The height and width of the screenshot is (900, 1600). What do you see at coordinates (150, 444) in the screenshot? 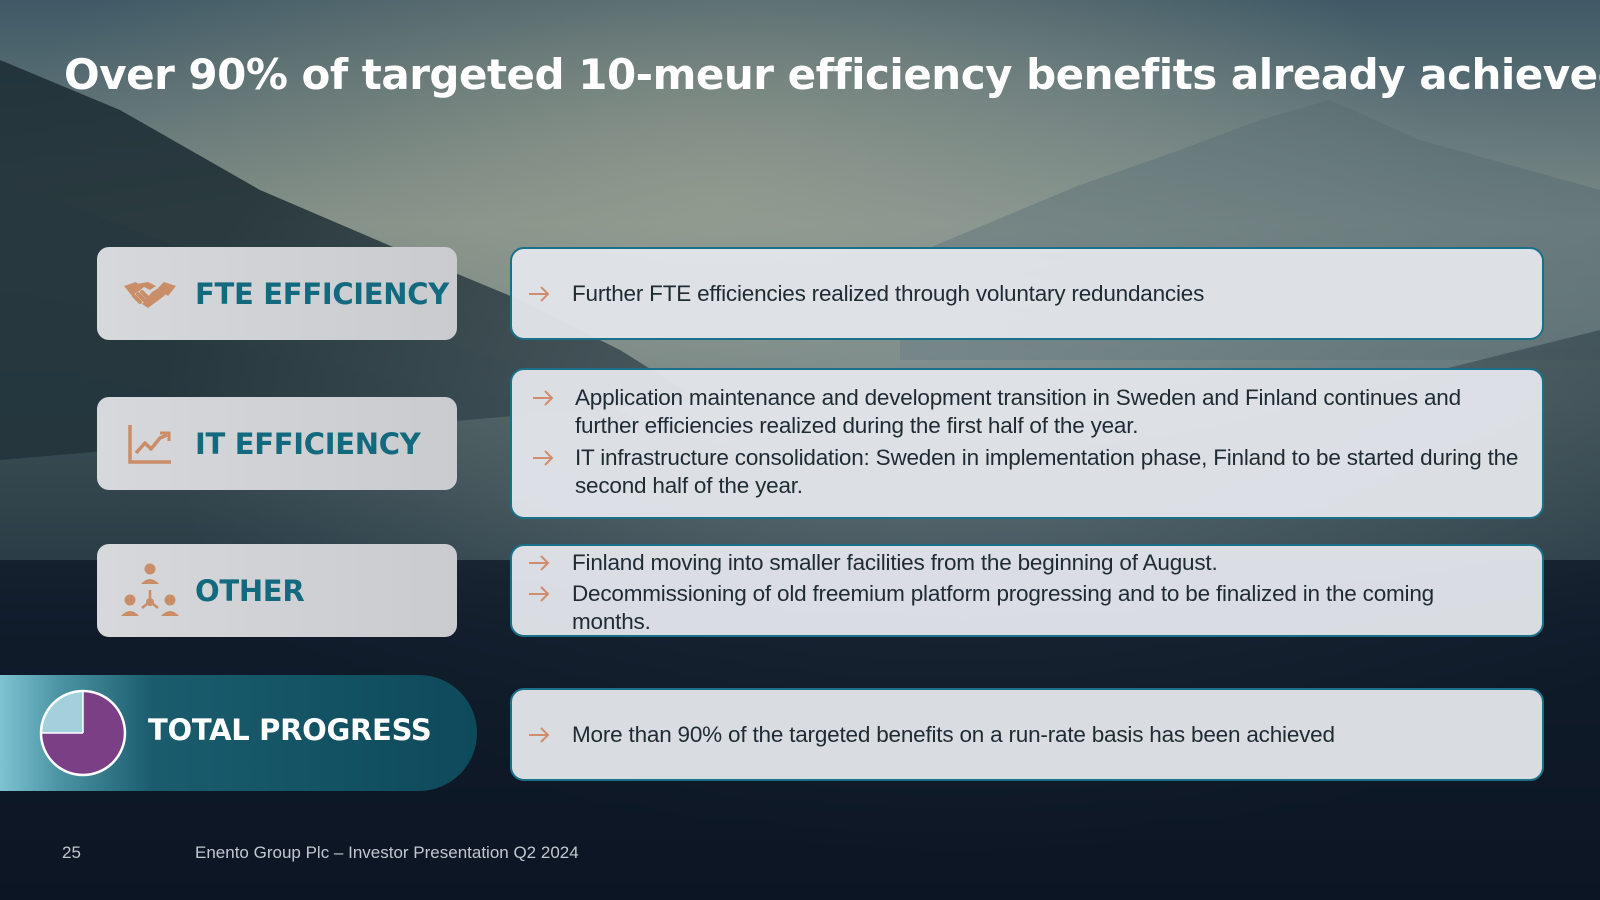
I see `trend-chart-icon` at bounding box center [150, 444].